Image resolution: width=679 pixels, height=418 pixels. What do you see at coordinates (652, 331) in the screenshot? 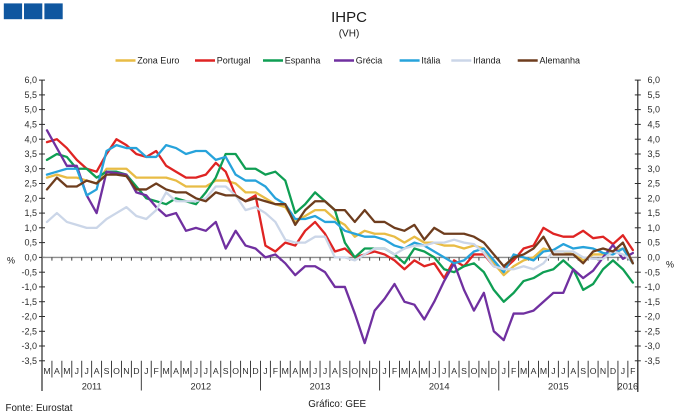
I see `svg-text: -2,5` at bounding box center [652, 331].